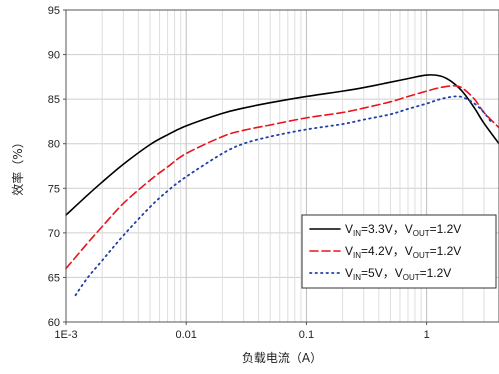 The image size is (499, 374). What do you see at coordinates (427, 335) in the screenshot?
I see `x-tick-label: 1` at bounding box center [427, 335].